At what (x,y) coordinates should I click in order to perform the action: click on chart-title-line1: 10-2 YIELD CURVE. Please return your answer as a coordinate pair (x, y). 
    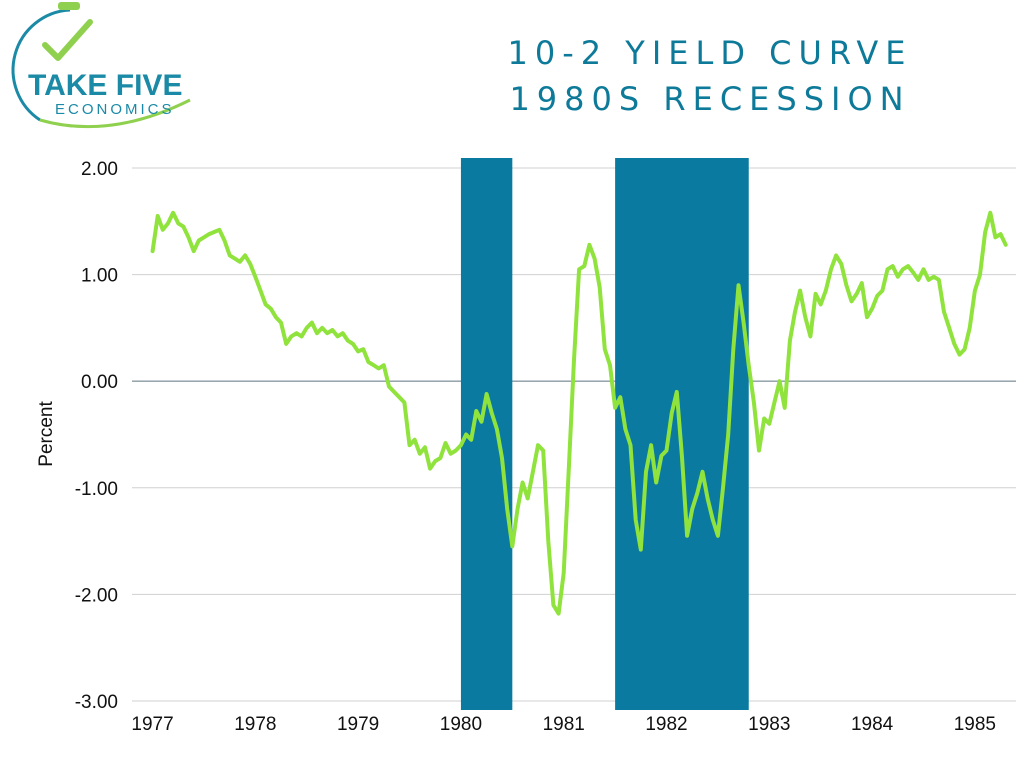
    Looking at the image, I should click on (710, 53).